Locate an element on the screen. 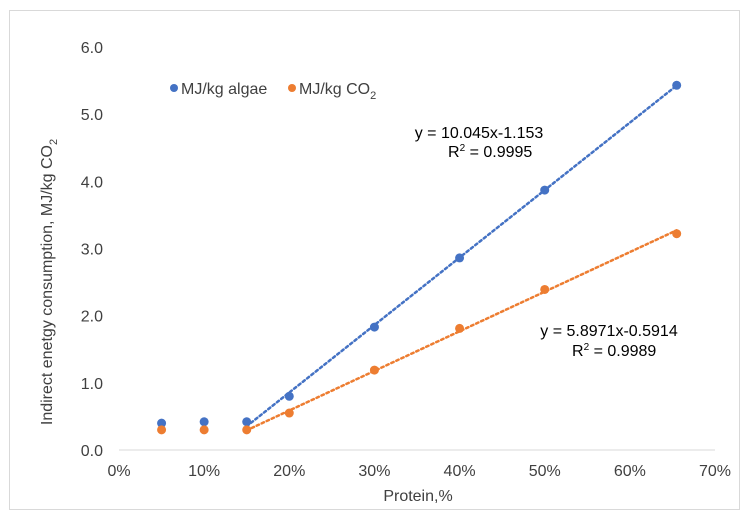 The image size is (750, 519). y-tick-label: 3.0 is located at coordinates (92, 250).